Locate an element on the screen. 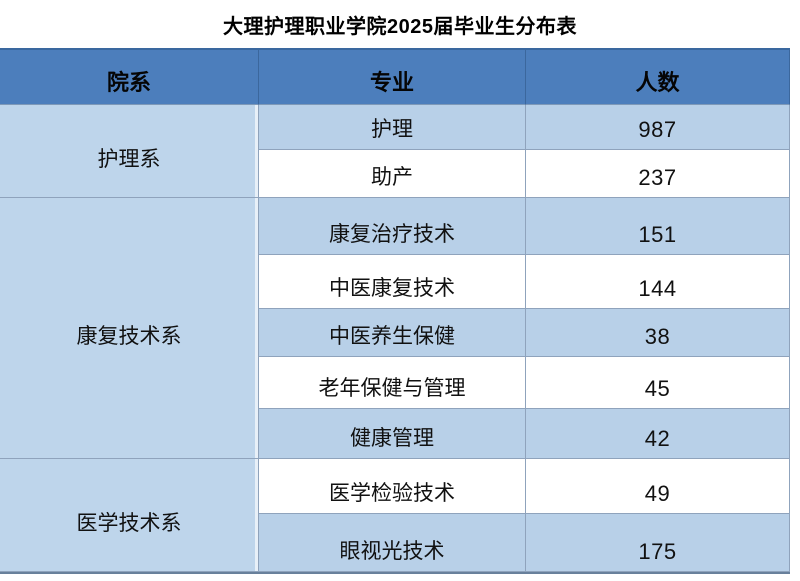 The width and height of the screenshot is (800, 581). major-cell: 老年保健与管理 is located at coordinates (392, 383).